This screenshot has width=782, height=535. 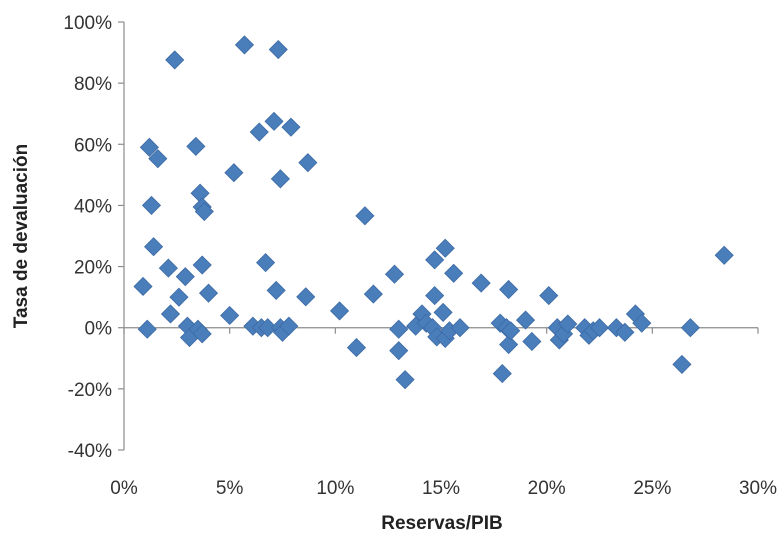 What do you see at coordinates (652, 488) in the screenshot?
I see `x-tick-label: 25%` at bounding box center [652, 488].